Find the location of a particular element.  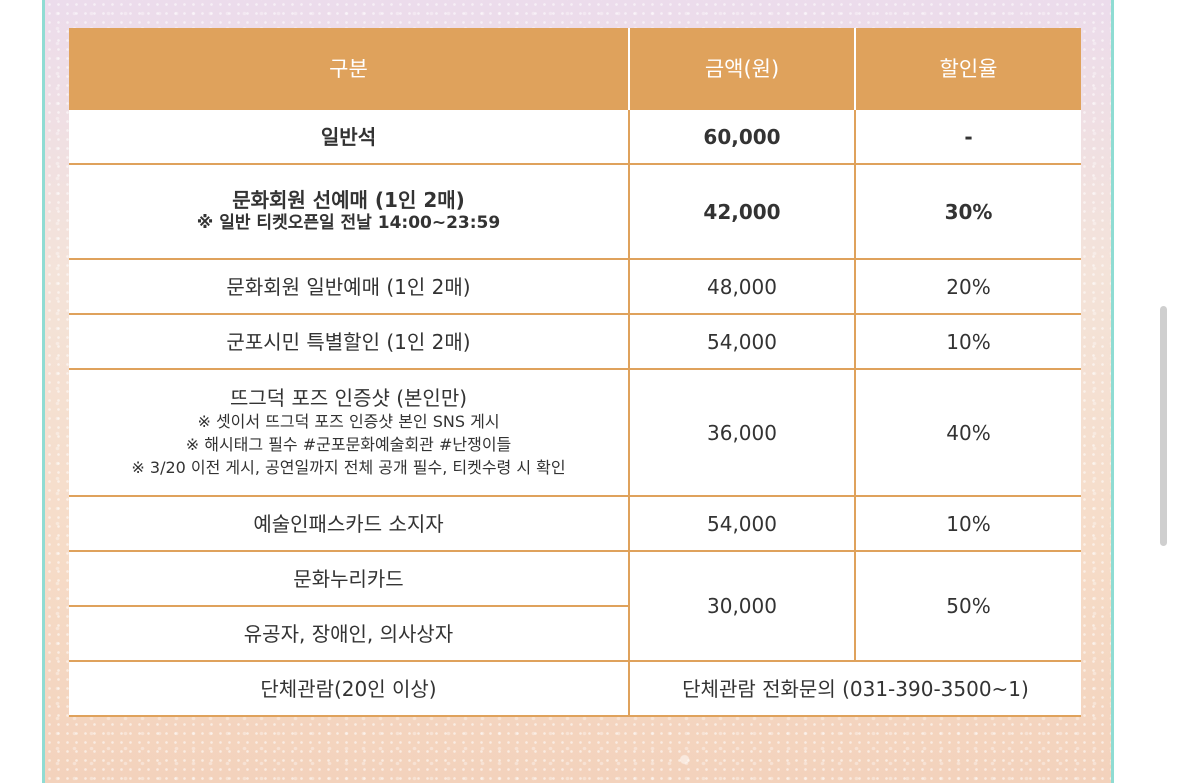

row-merit: 유공자, 장애인, 의사상자 is located at coordinates (575, 633).